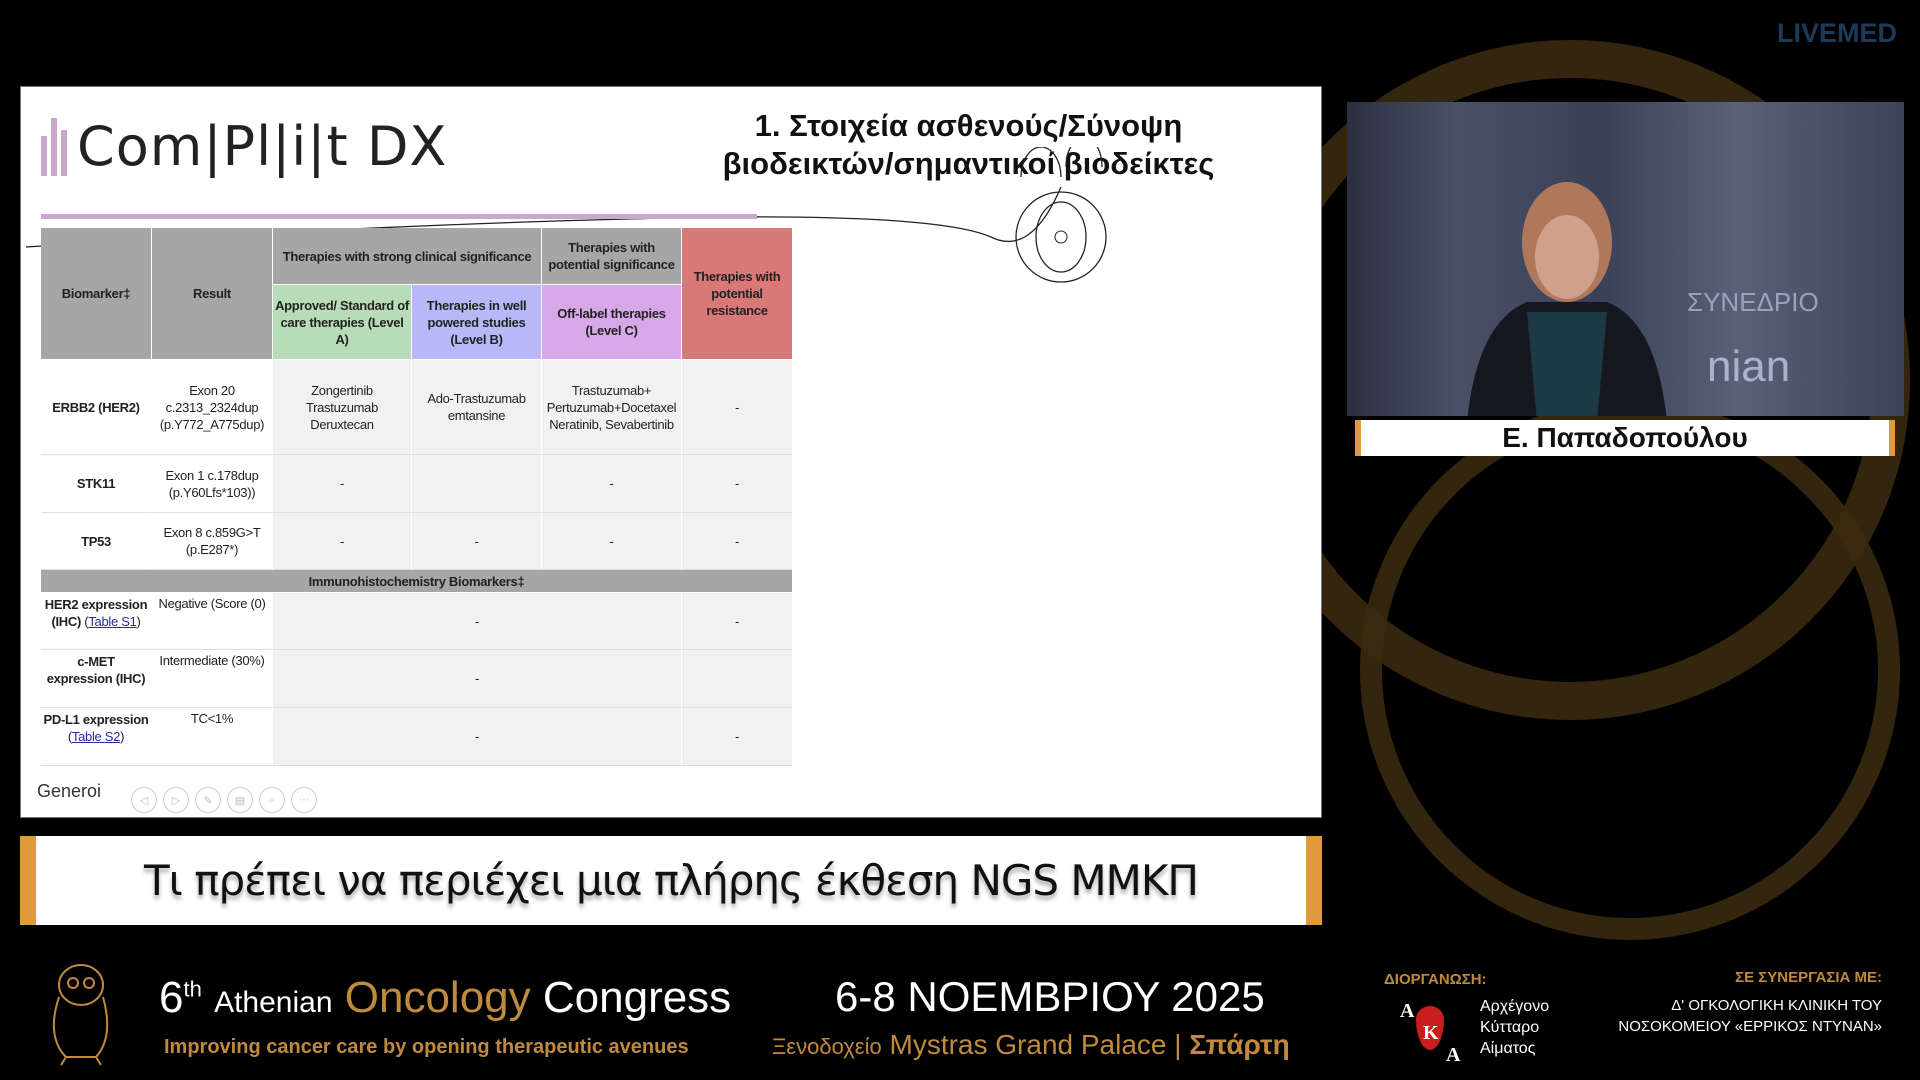  I want to click on more-icon: ···, so click(304, 800).